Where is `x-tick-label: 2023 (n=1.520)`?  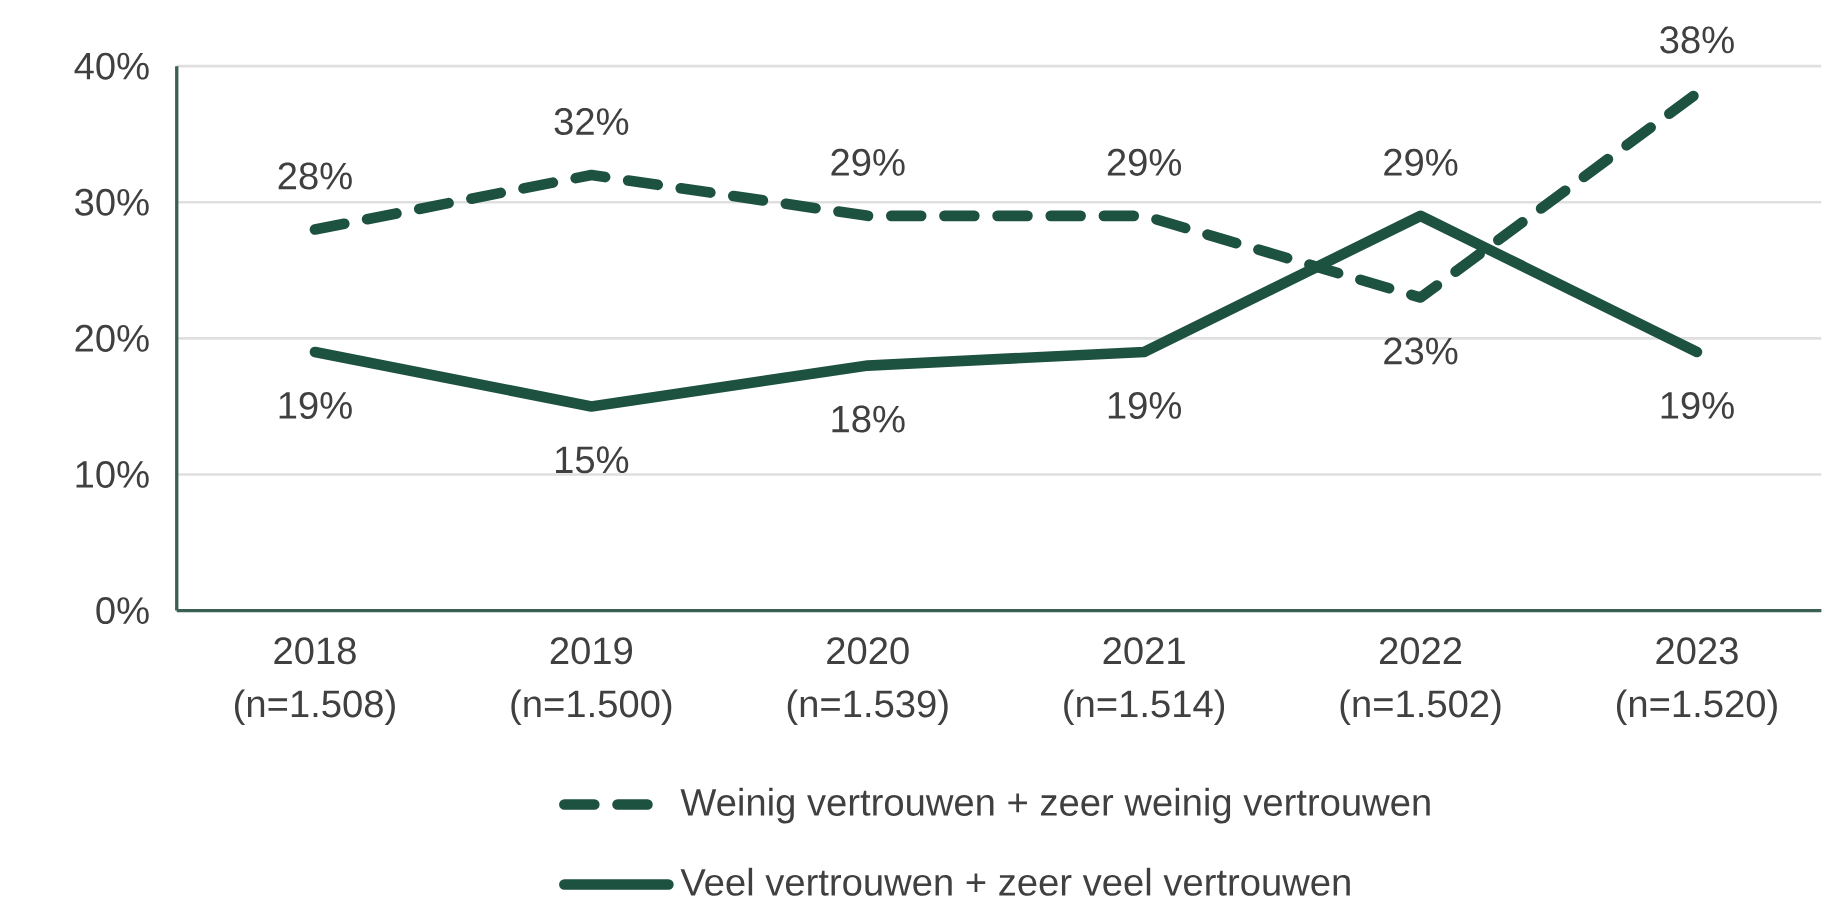 x-tick-label: 2023 (n=1.520) is located at coordinates (1696, 681).